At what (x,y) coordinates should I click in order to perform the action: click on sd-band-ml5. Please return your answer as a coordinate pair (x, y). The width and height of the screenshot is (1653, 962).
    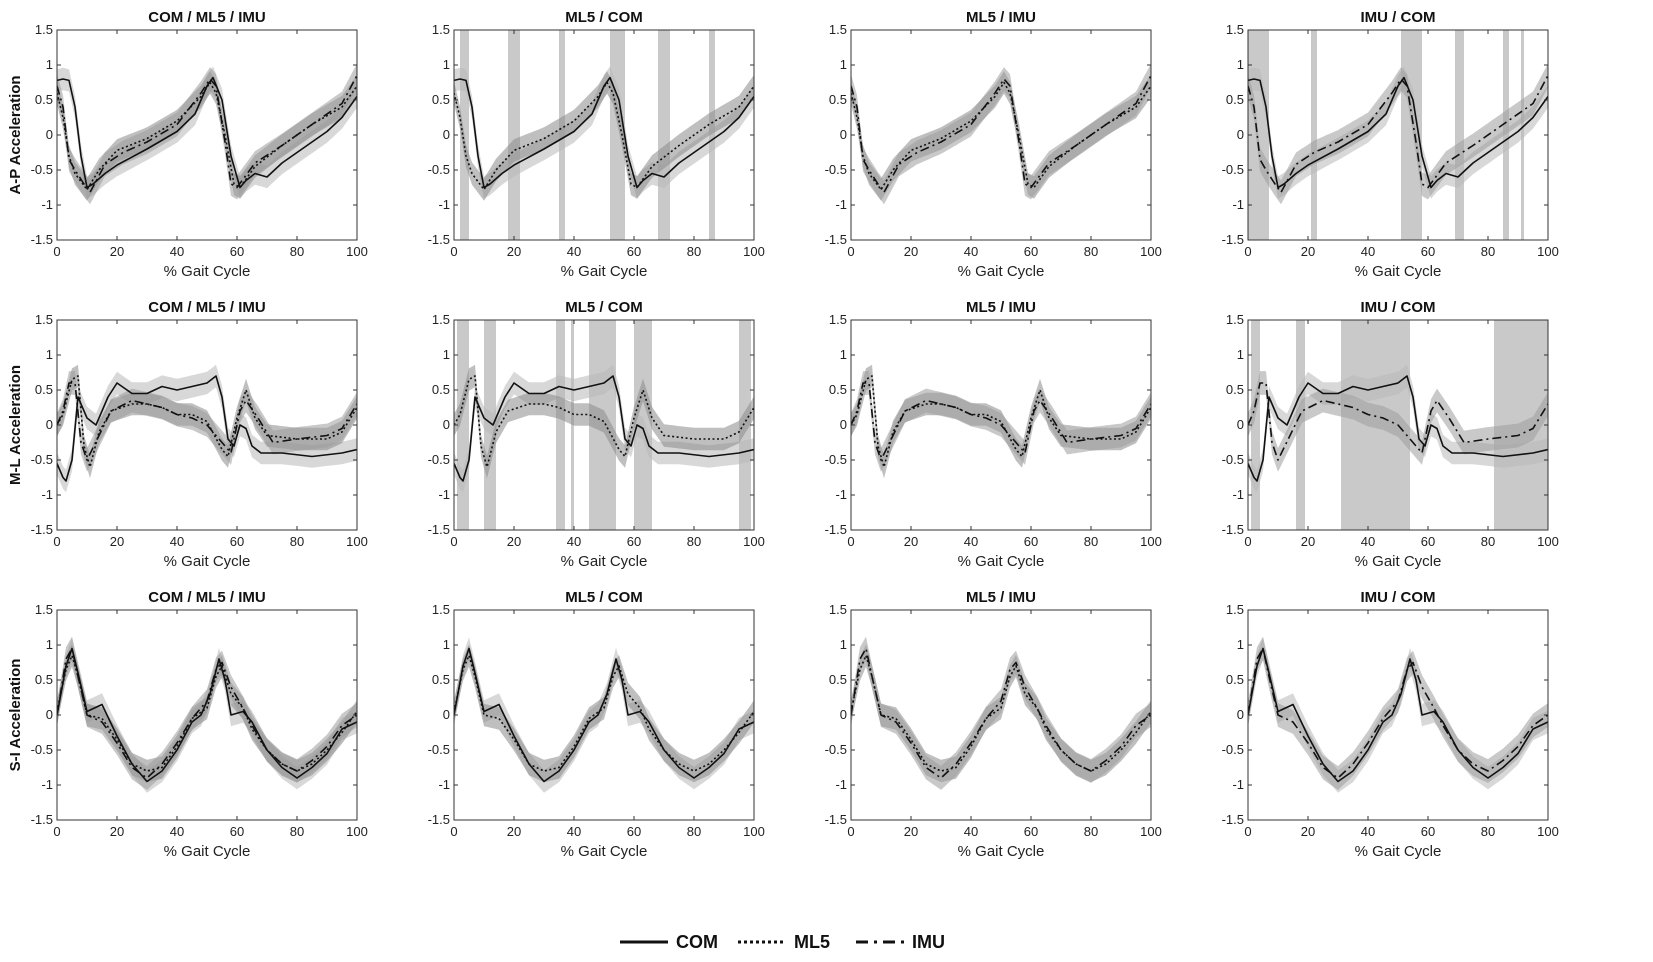
    Looking at the image, I should click on (604, 713).